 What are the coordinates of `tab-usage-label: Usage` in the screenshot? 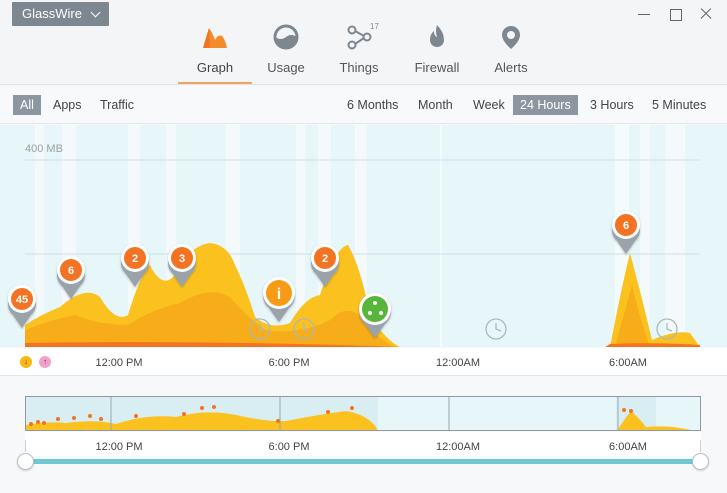 It's located at (286, 67).